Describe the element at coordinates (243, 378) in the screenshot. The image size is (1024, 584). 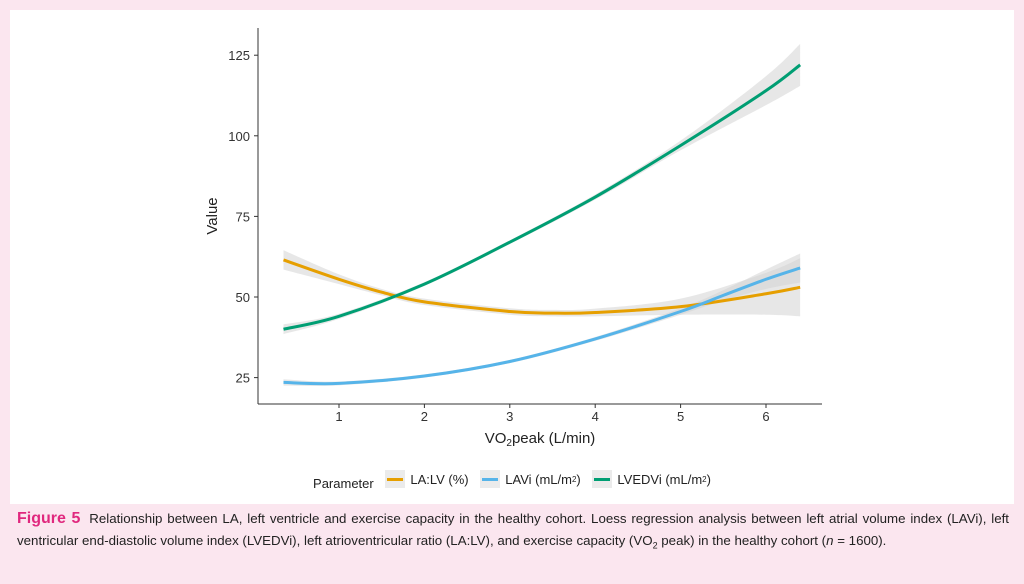
I see `y-tick-label: 25` at that location.